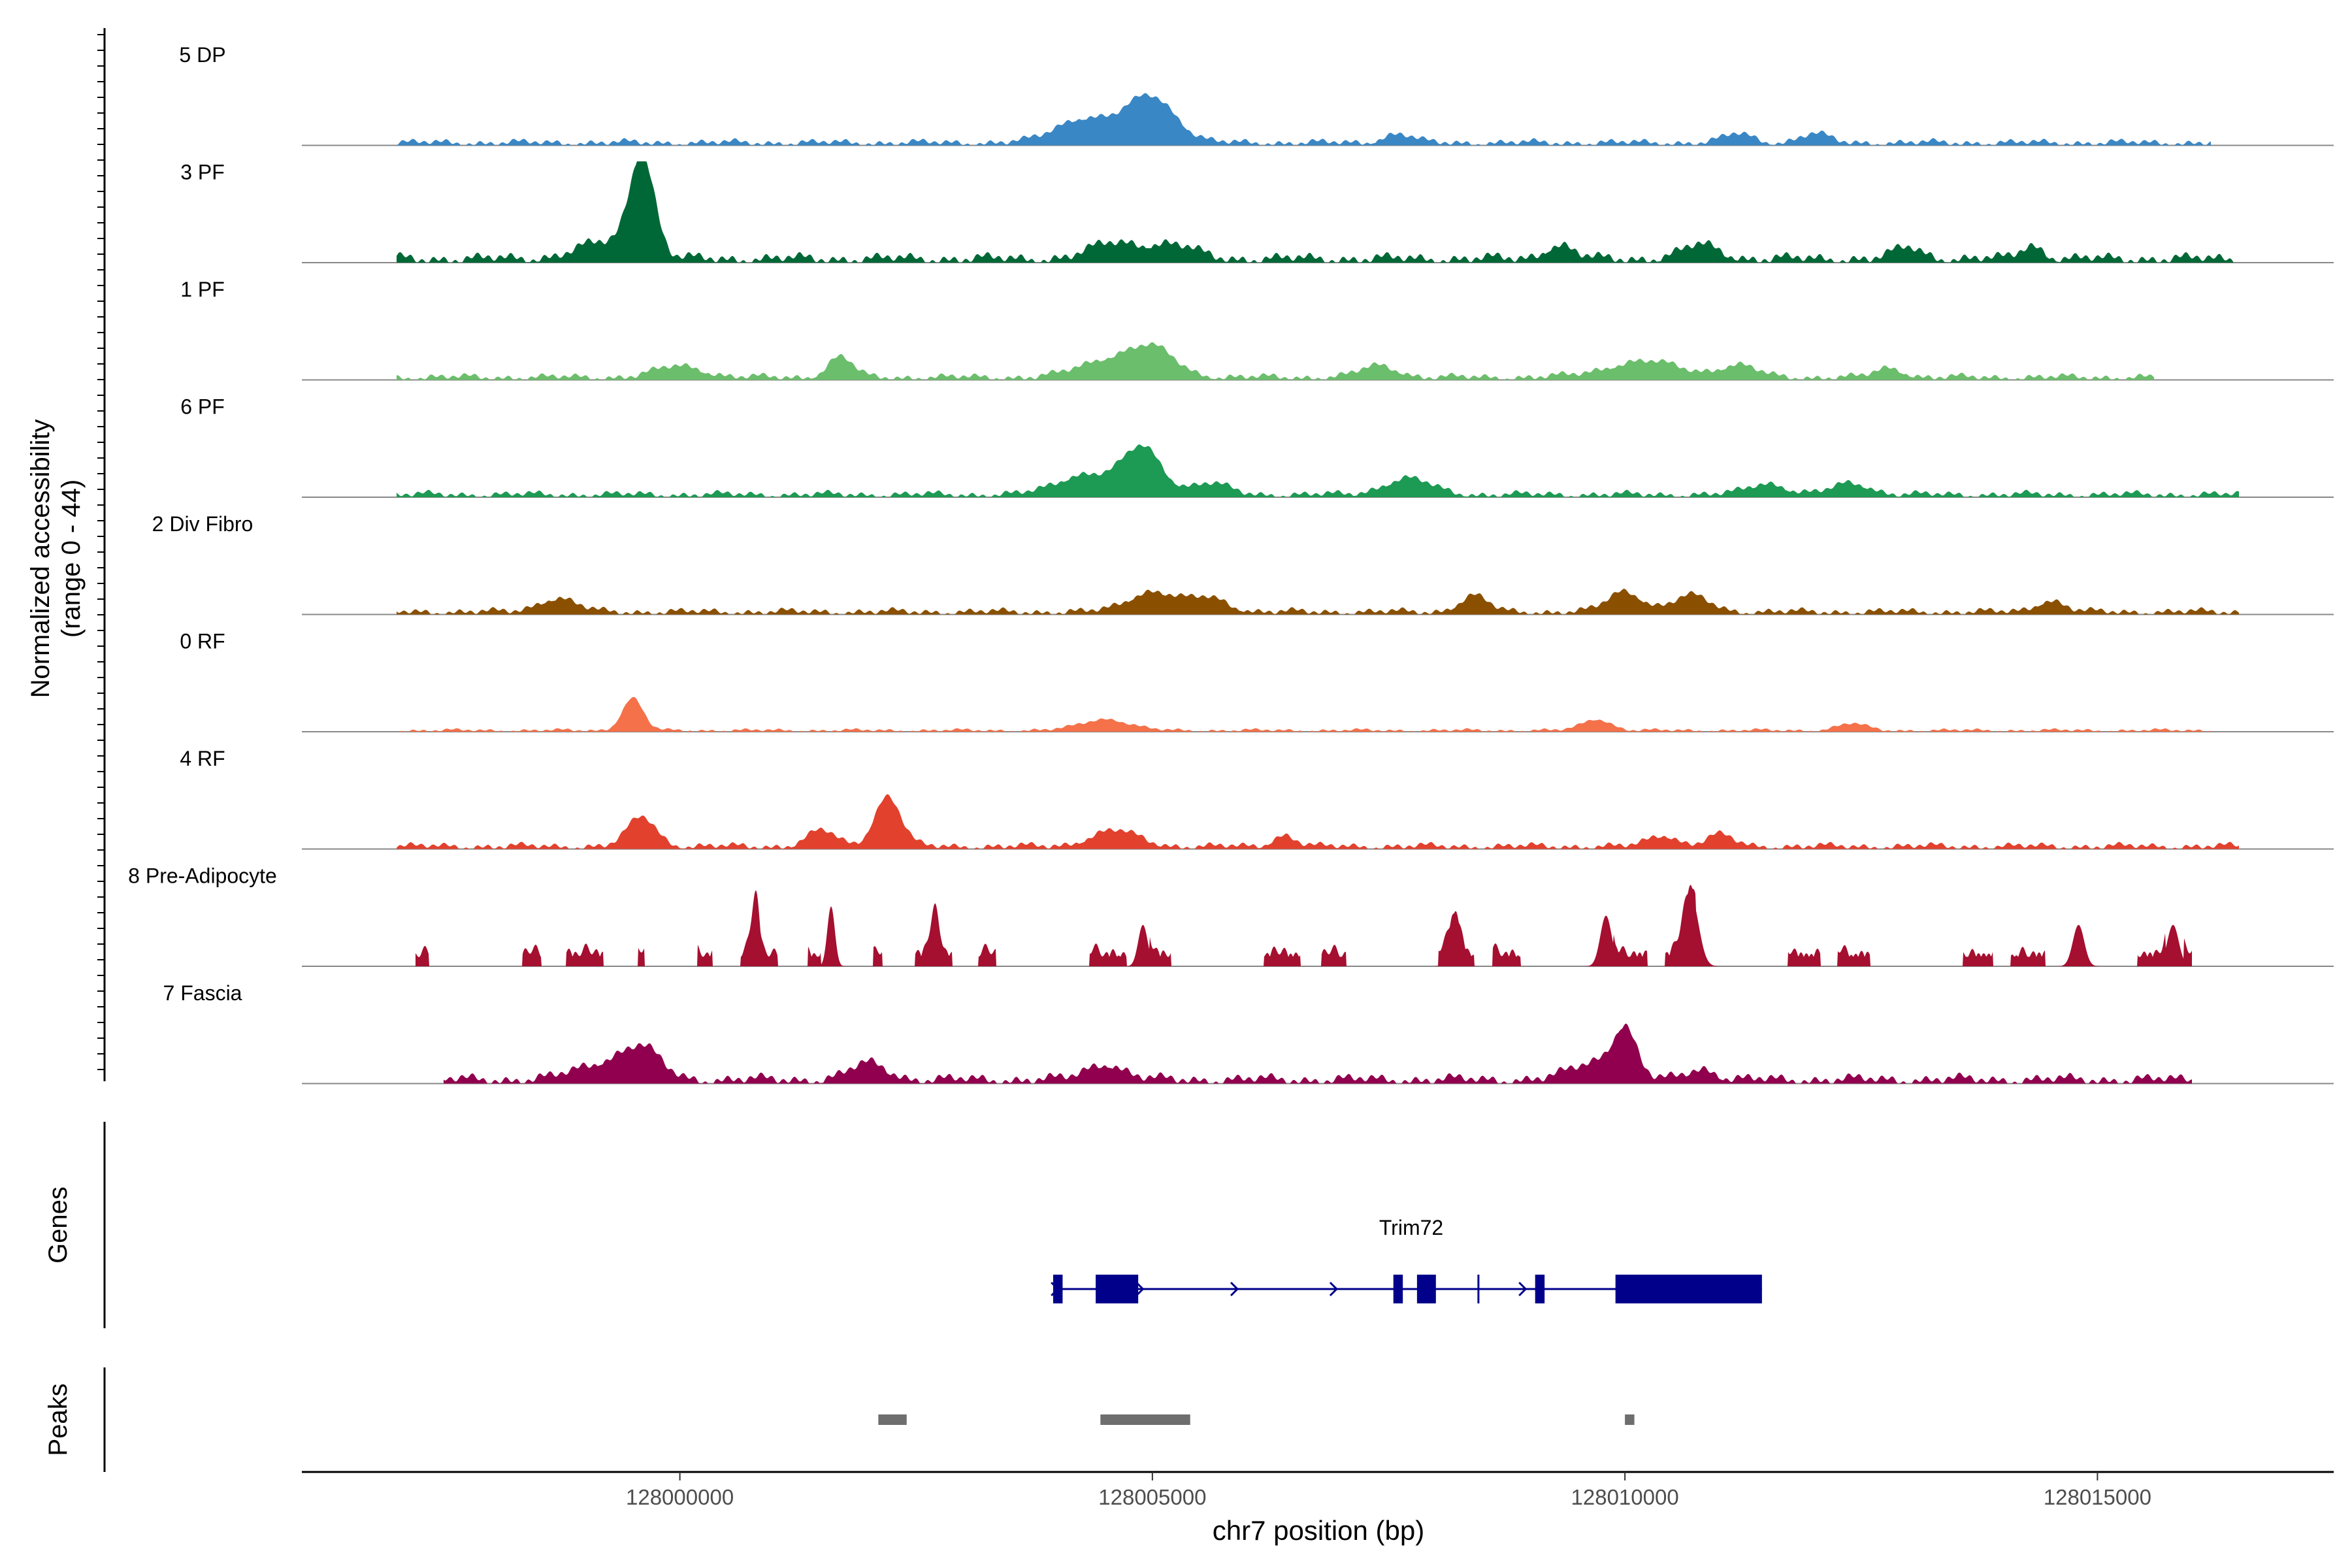 The height and width of the screenshot is (1568, 2352). What do you see at coordinates (101, 552) in the screenshot?
I see `coverage-y-ticks` at bounding box center [101, 552].